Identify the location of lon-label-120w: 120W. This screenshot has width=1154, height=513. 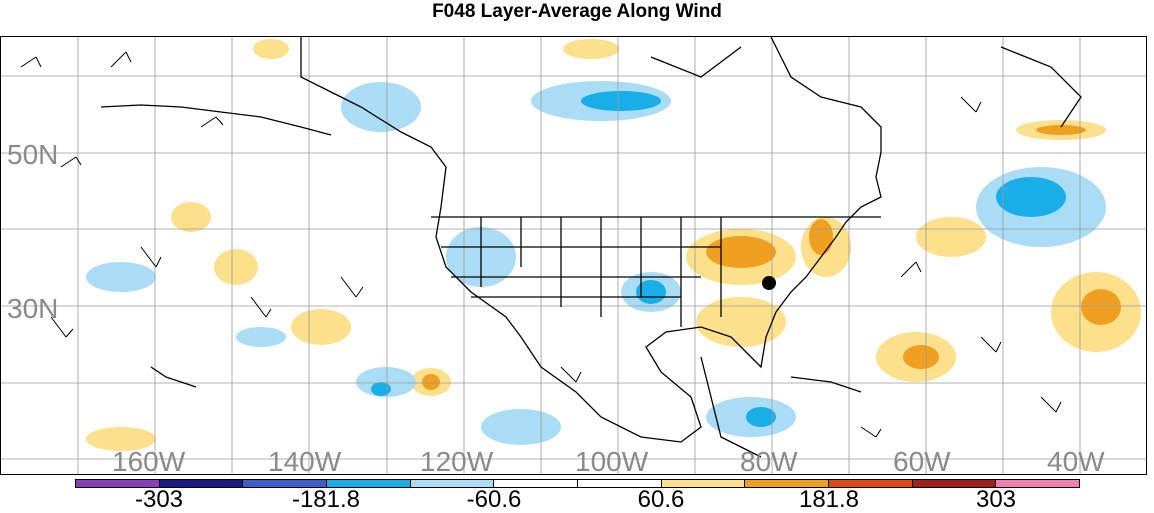
(457, 461).